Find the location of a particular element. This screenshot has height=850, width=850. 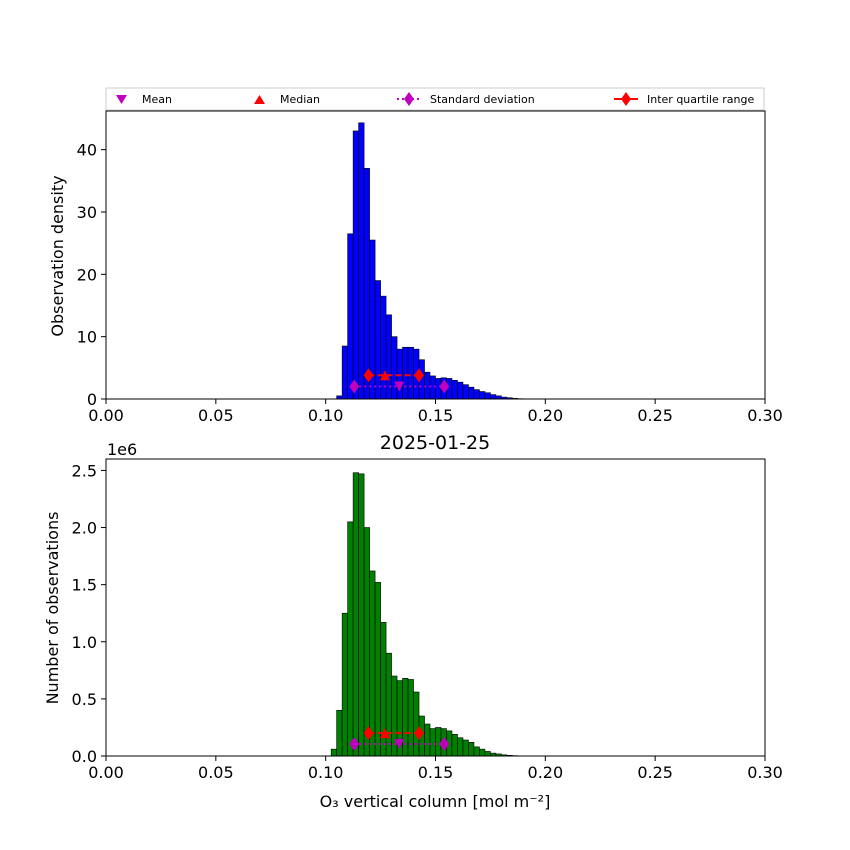

top-x-tick-label: 0.25 is located at coordinates (655, 415).